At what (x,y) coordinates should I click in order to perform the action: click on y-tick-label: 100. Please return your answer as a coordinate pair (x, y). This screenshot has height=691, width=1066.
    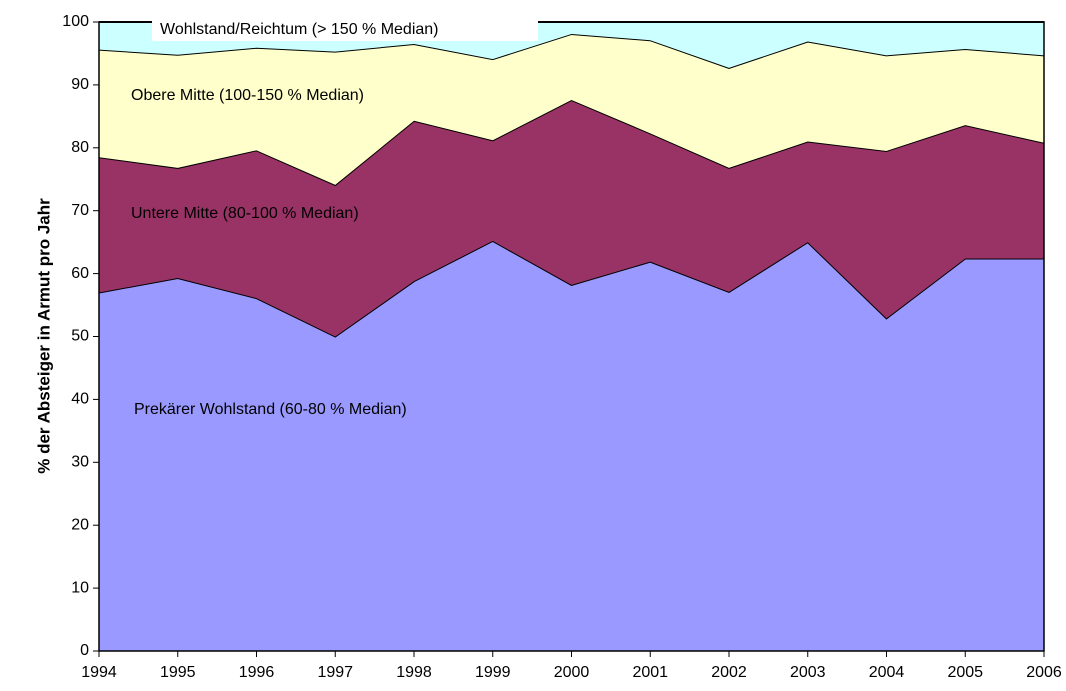
    Looking at the image, I should click on (75, 21).